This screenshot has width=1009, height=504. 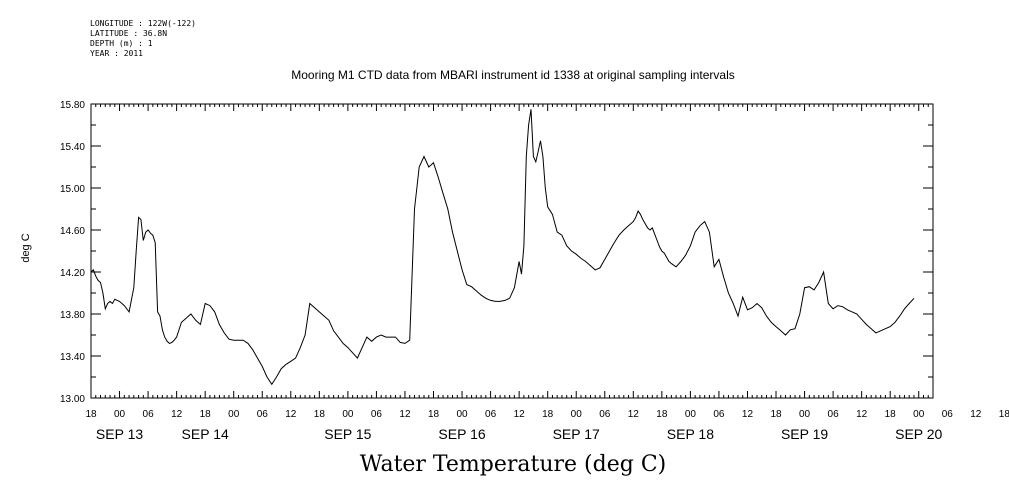 What do you see at coordinates (347, 434) in the screenshot?
I see `x-day-label: SEP 15` at bounding box center [347, 434].